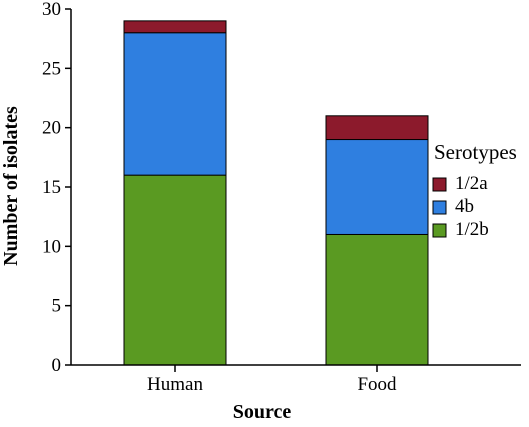 The width and height of the screenshot is (529, 427). What do you see at coordinates (51, 128) in the screenshot?
I see `y-tick-label-20: 20` at bounding box center [51, 128].